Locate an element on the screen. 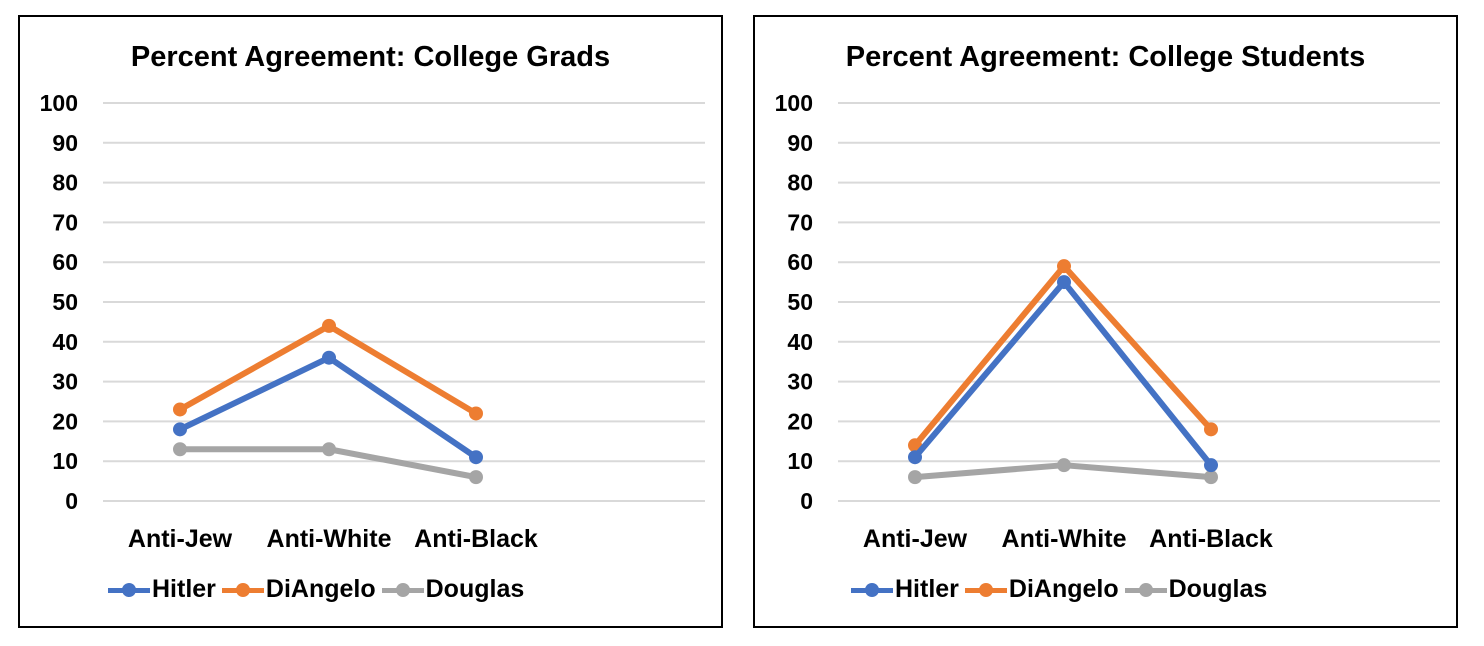  chart-title: Percent Agreement: College Grads is located at coordinates (370, 57).